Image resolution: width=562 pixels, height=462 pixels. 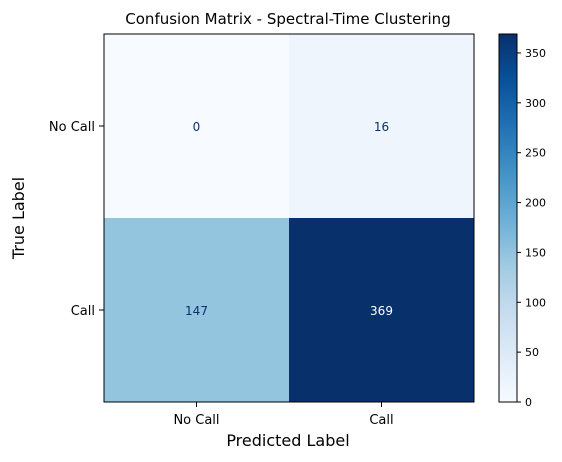 I want to click on y-tick-label-0: No Call, so click(x=72, y=127).